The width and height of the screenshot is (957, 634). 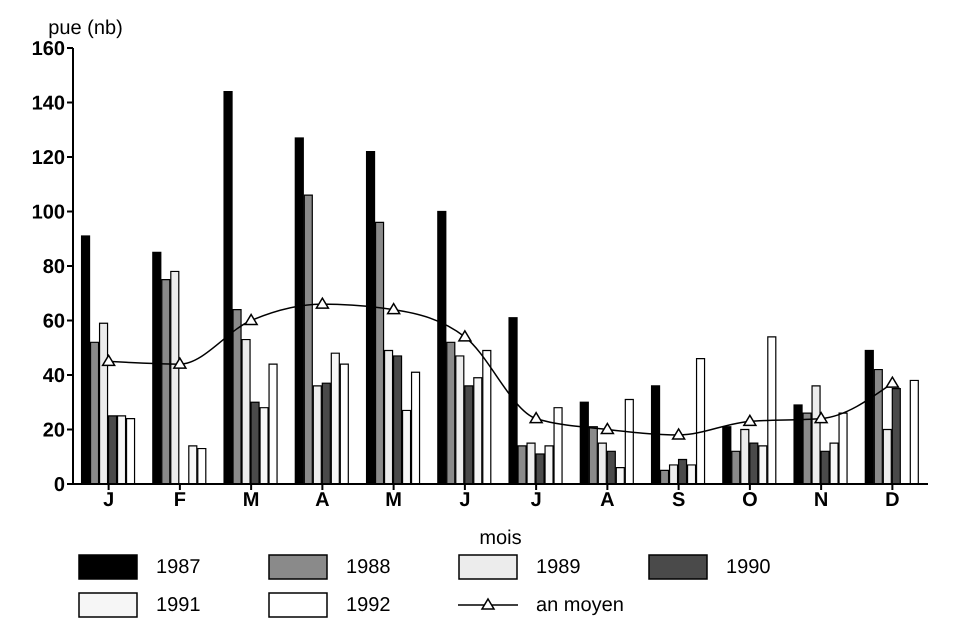 I want to click on x-axis-title: mois, so click(x=500, y=538).